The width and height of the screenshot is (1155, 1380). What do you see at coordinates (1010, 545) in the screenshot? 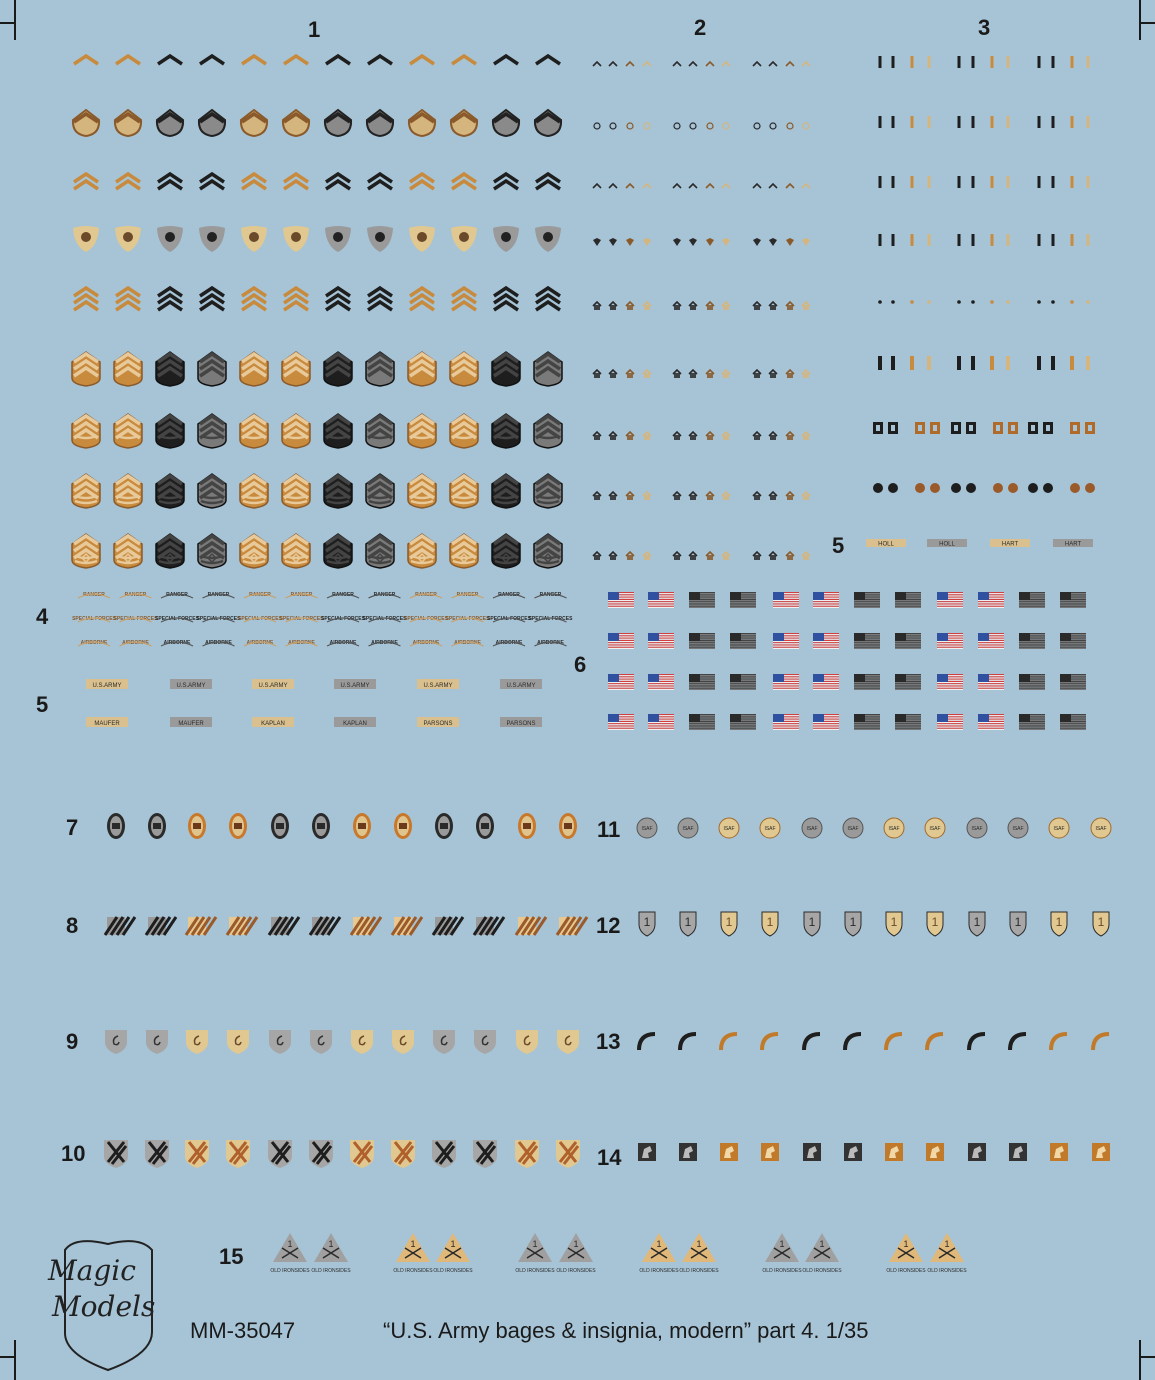
I see `name-tape-label: HART` at bounding box center [1010, 545].